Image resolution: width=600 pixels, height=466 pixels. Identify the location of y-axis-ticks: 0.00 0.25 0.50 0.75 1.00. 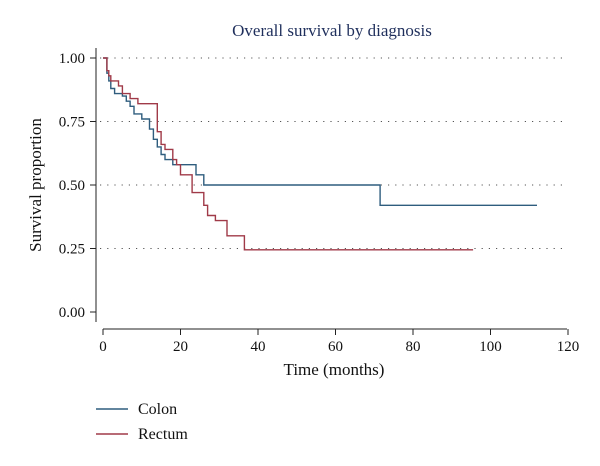
(77, 186).